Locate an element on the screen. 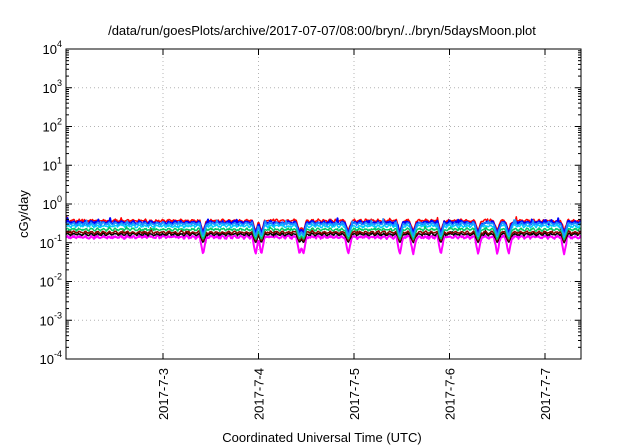 This screenshot has width=640, height=448. y-tick-label: 10⁴ is located at coordinates (52, 48).